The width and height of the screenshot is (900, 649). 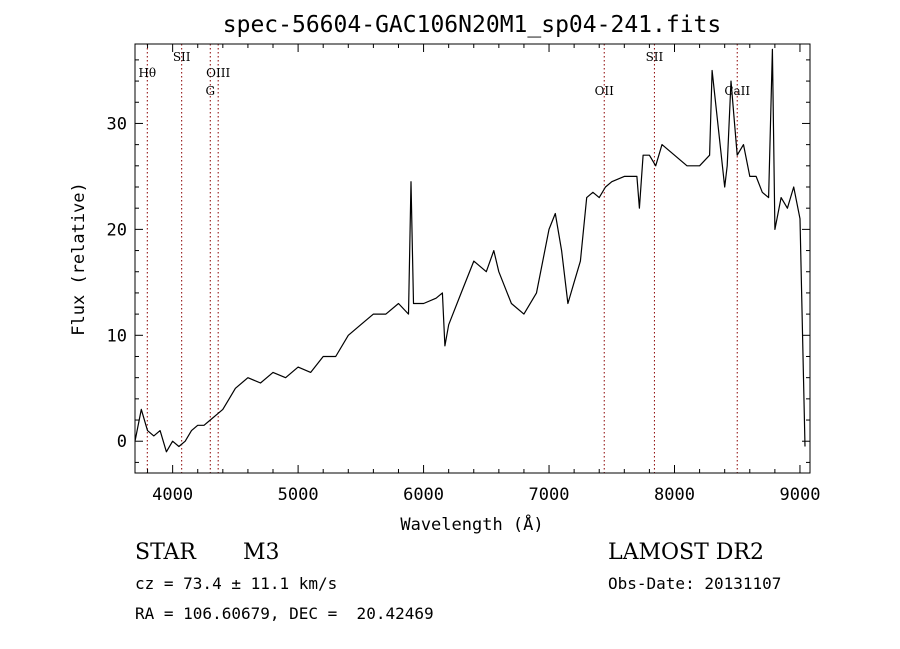 I want to click on spectral-line-label: OIII, so click(x=218, y=73).